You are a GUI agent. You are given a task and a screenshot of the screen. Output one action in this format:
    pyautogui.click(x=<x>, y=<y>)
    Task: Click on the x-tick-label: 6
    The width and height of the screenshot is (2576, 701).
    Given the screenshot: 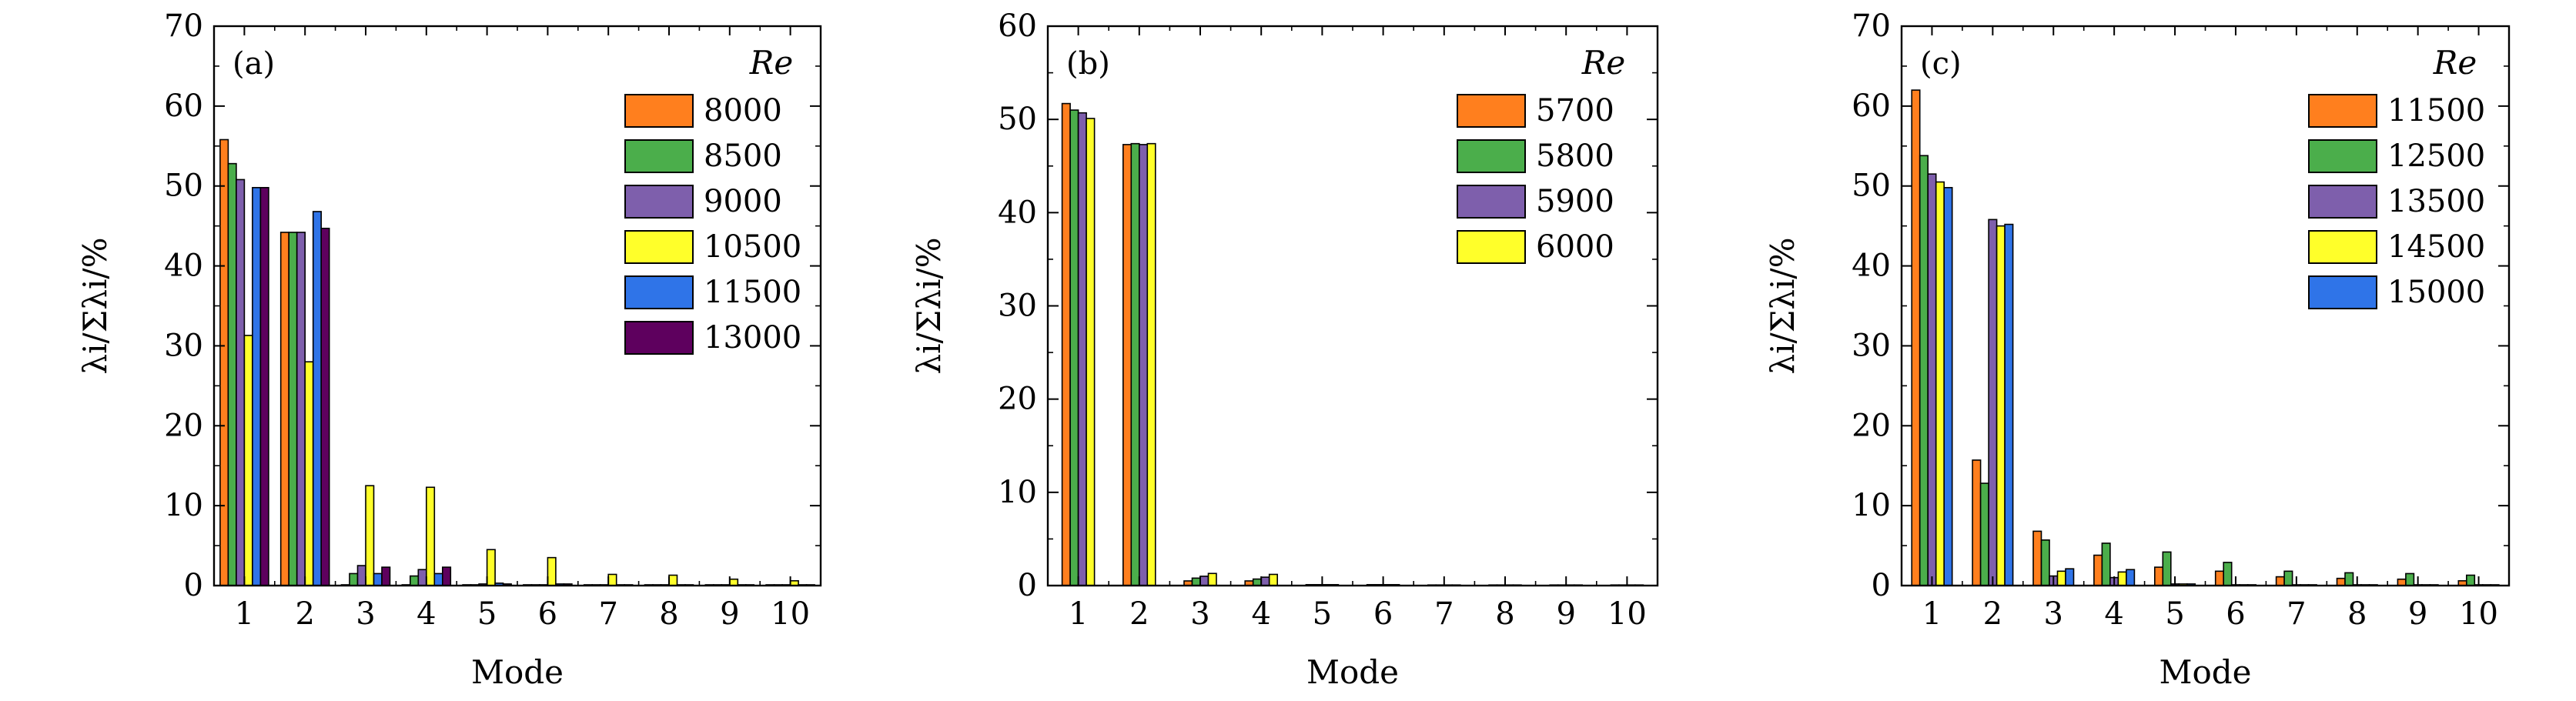 What is the action you would take?
    pyautogui.click(x=547, y=614)
    